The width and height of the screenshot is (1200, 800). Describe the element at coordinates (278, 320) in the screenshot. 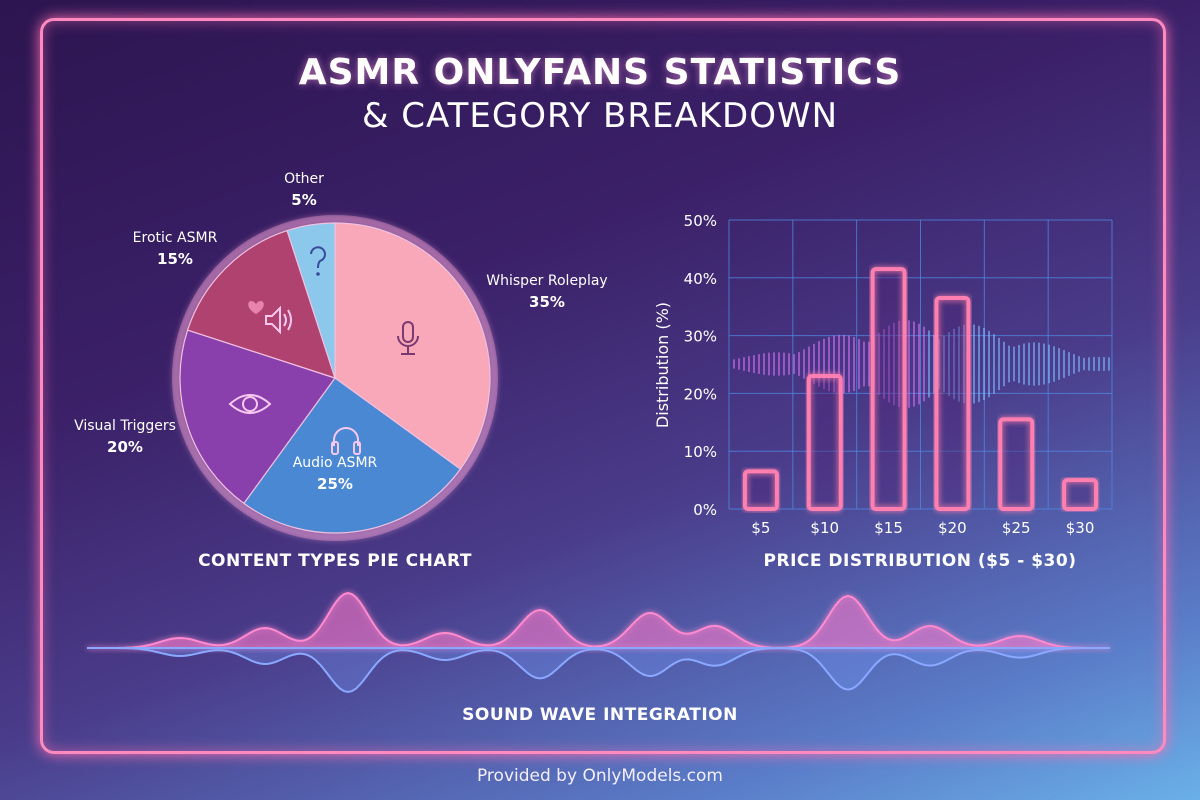

I see `speaker` at that location.